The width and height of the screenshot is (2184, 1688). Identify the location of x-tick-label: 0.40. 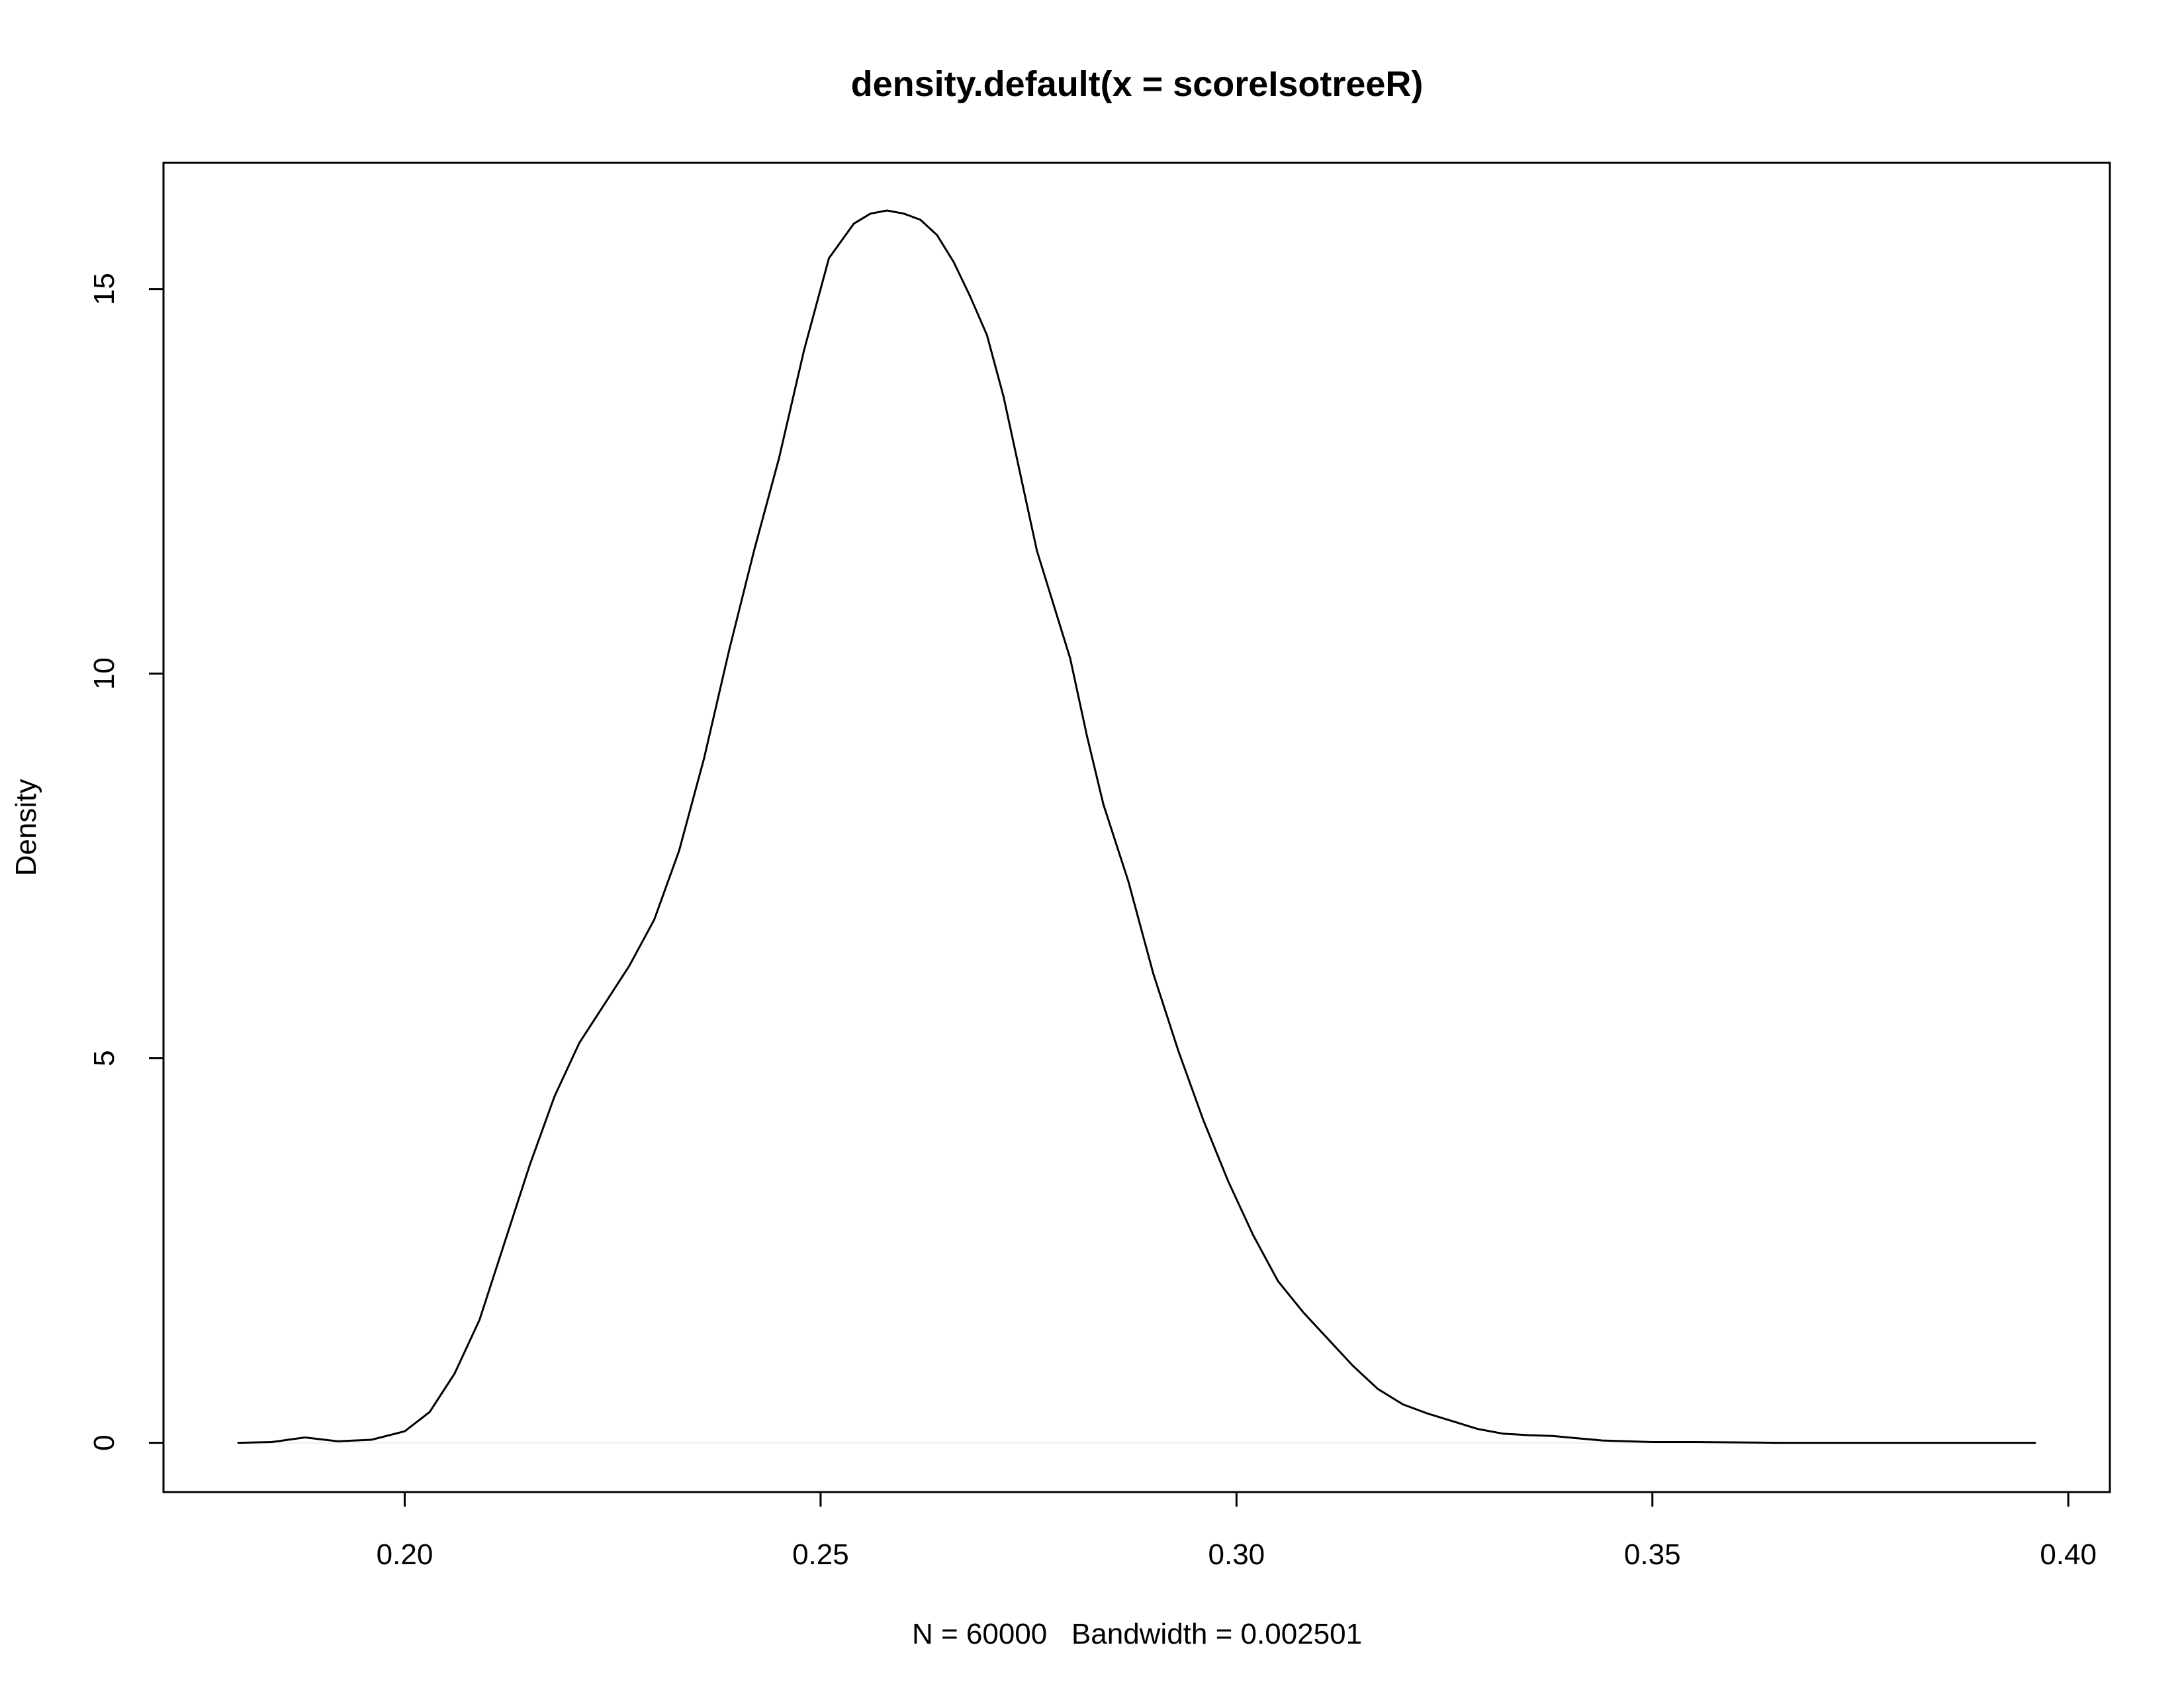
(2068, 1554).